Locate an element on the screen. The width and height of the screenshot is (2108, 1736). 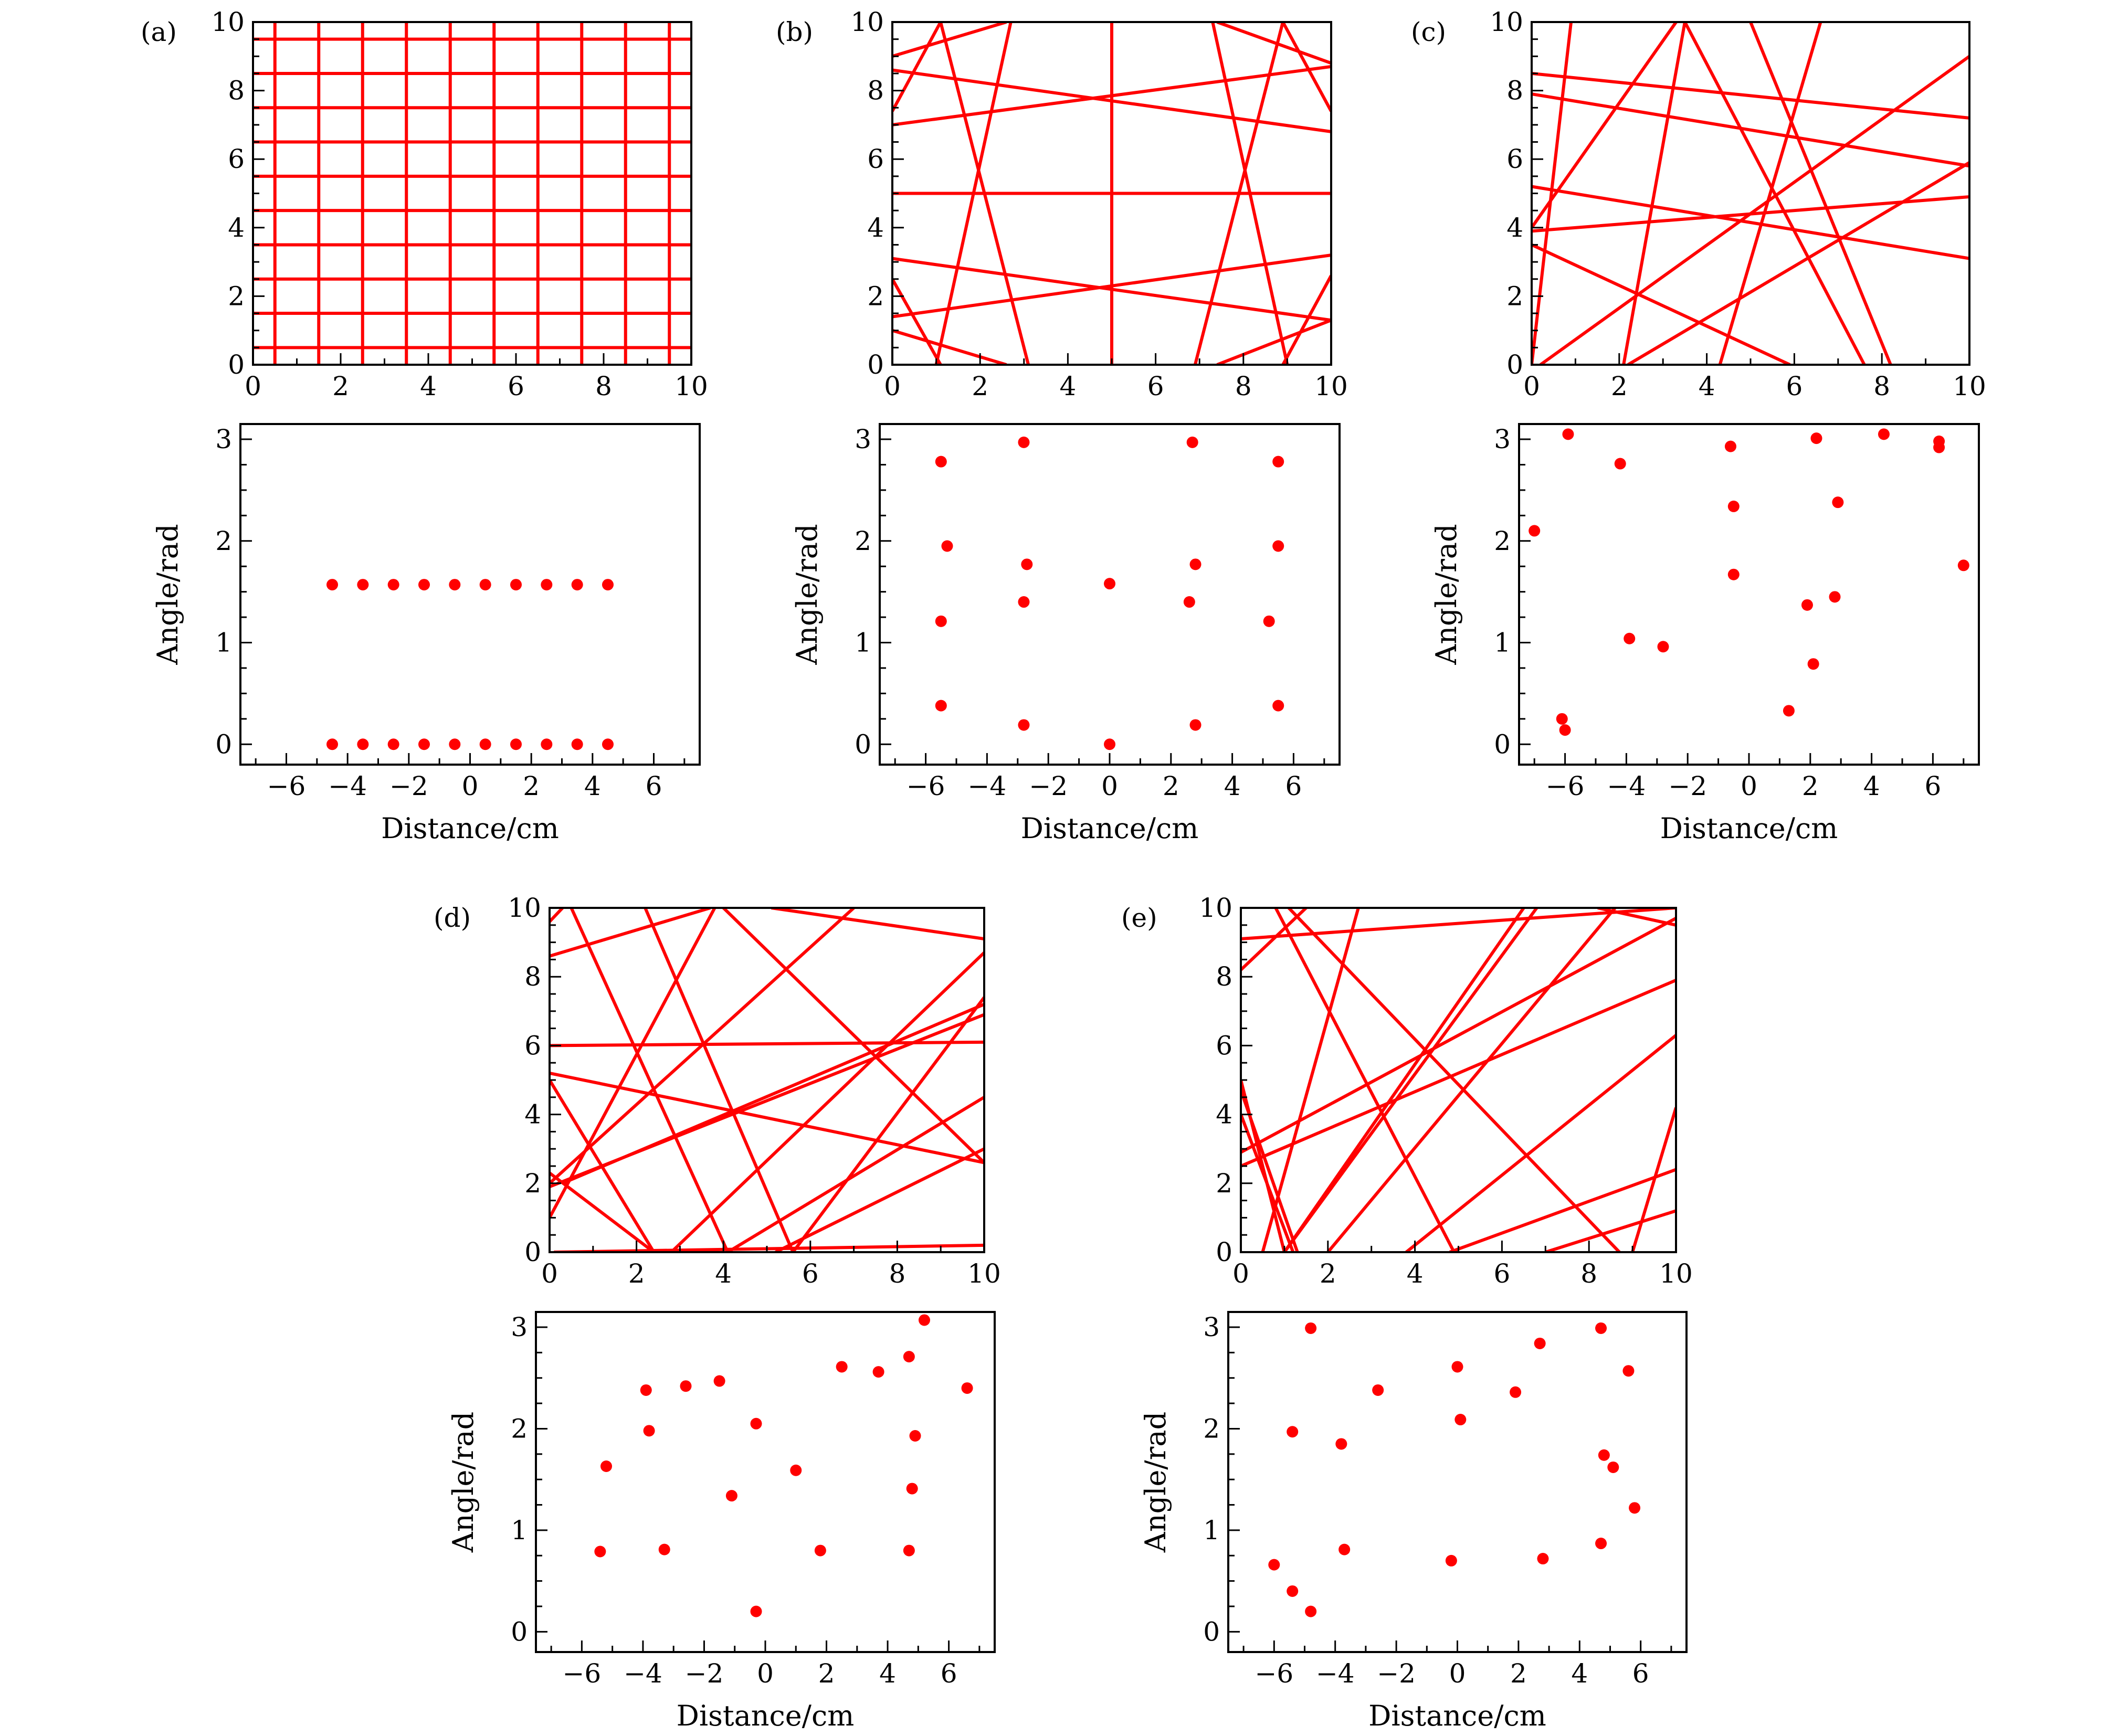
plot-6: 0 2 4 6 8 10 0 2 4 6 8 10 is located at coordinates (754, 1091).